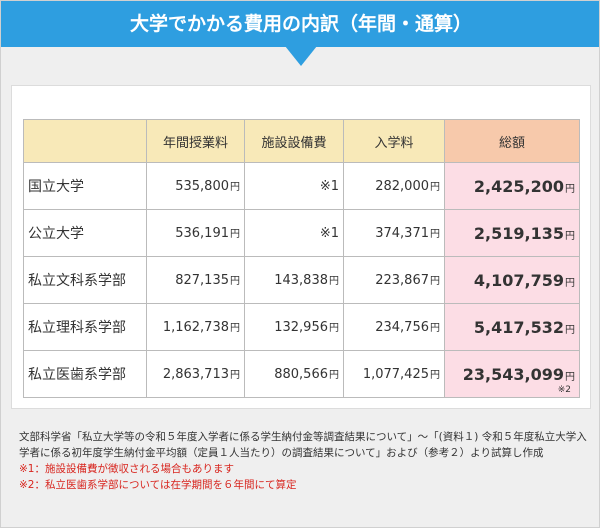 Image resolution: width=600 pixels, height=528 pixels. I want to click on cell: 234,756円, so click(394, 327).